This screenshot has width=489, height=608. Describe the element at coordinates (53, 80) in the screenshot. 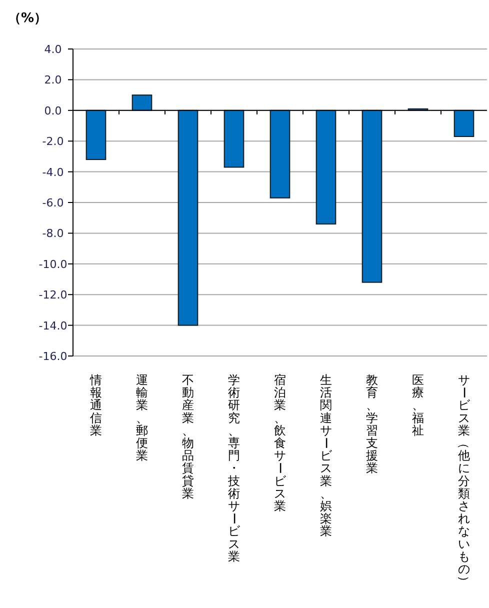

I see `y-tick-label: 2.0` at that location.